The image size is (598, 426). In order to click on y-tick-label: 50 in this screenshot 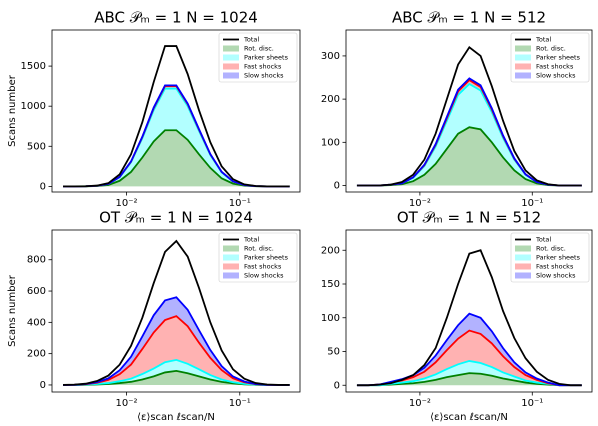, I will do `click(333, 352)`.